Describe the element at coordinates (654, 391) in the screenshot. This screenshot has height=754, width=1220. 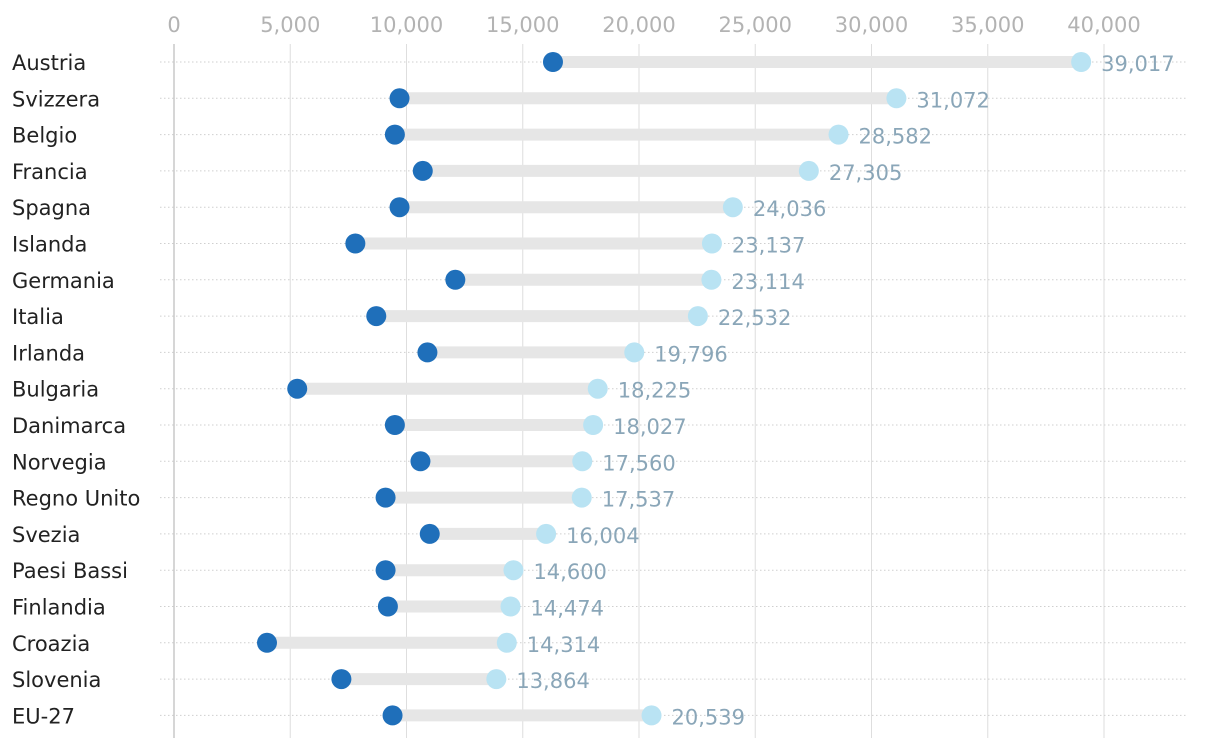
I see `value-label: 18,225` at that location.